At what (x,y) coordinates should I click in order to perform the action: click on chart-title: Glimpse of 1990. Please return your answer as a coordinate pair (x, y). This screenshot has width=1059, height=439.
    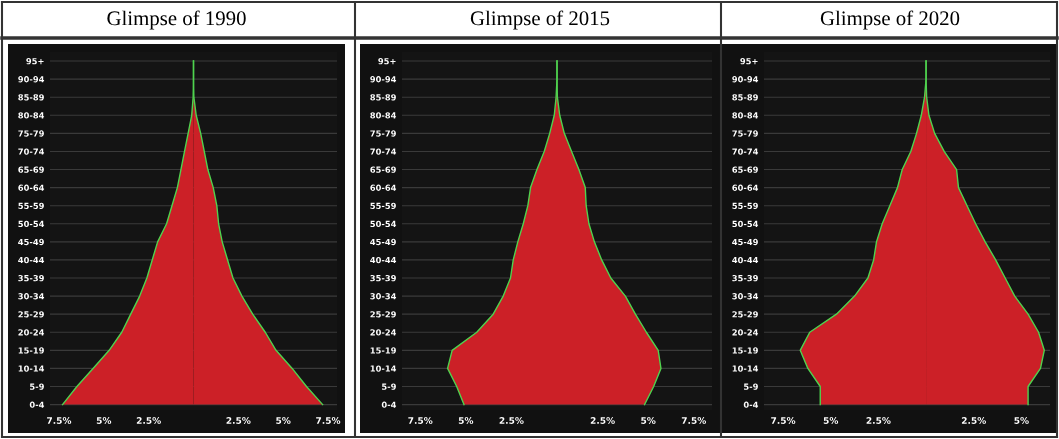
    Looking at the image, I should click on (176, 20).